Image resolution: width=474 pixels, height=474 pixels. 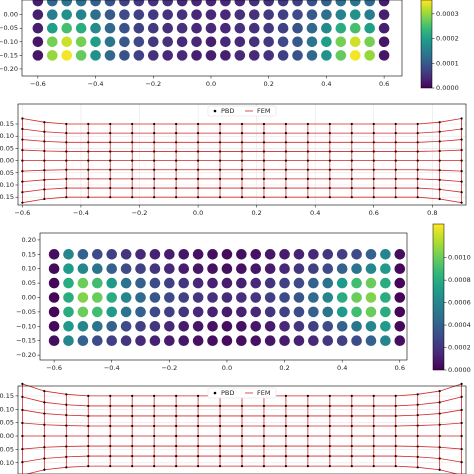 I want to click on x-tick-label: 0.2, so click(x=269, y=84).